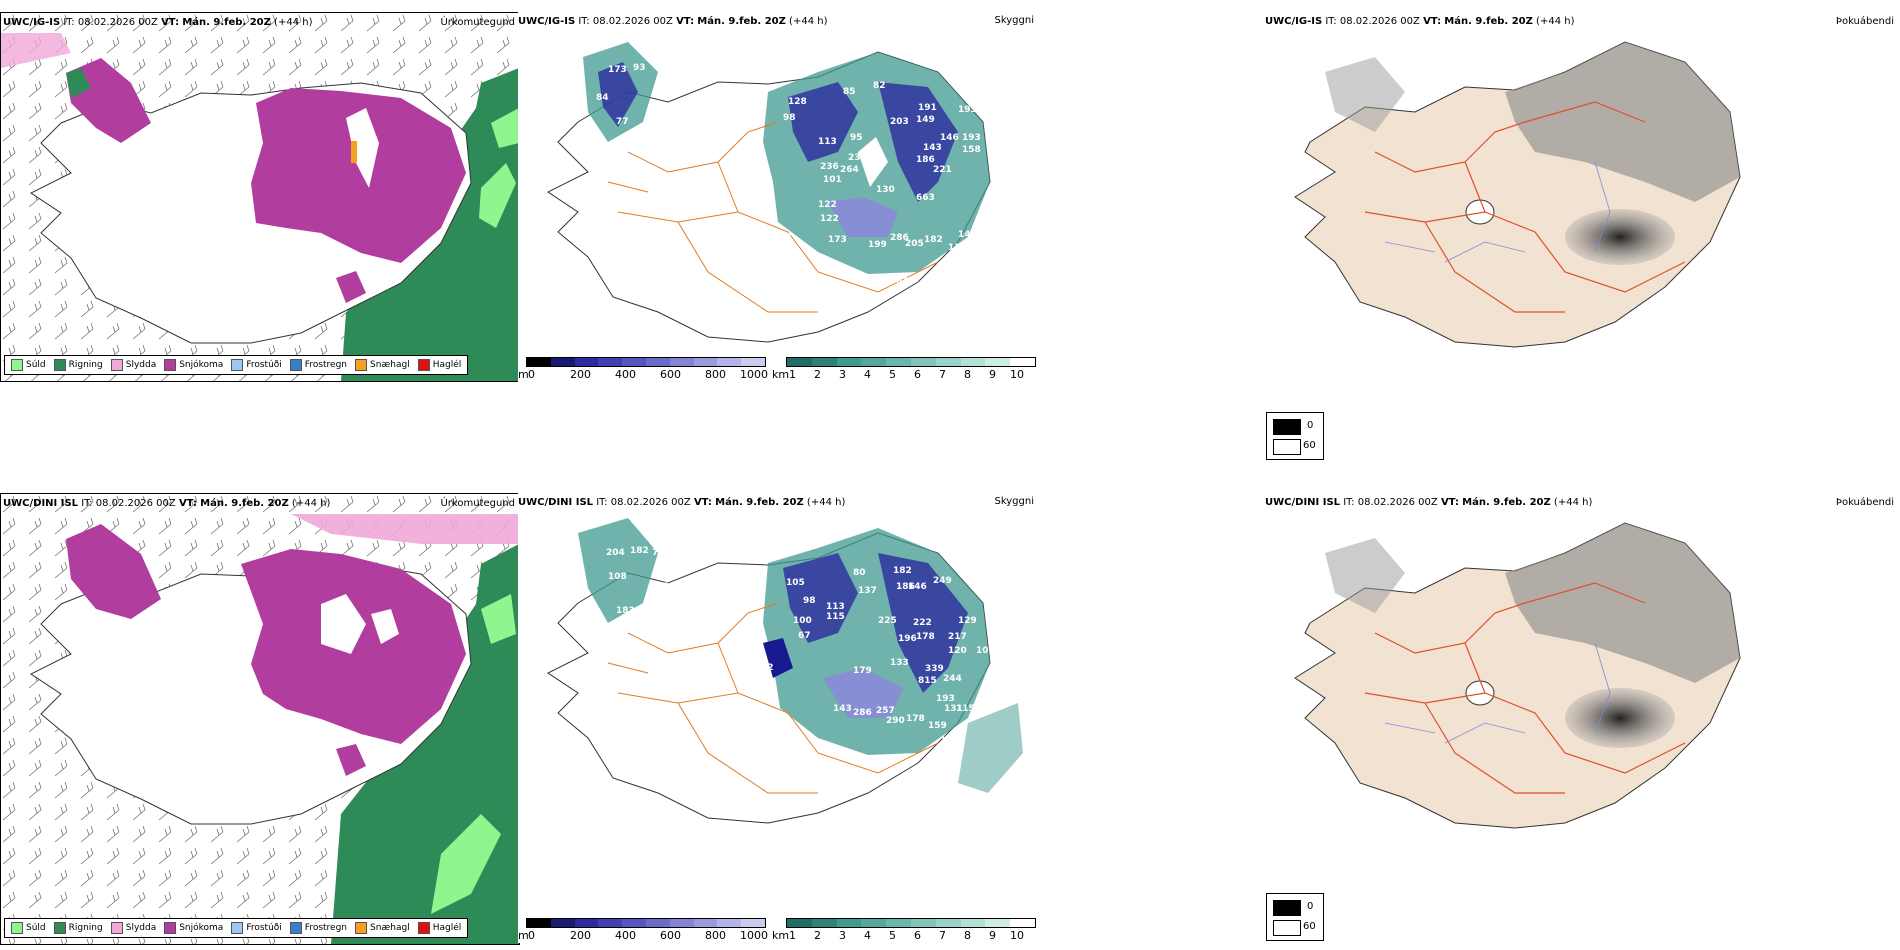  I want to click on panel-title: Skyggni, so click(1014, 20).